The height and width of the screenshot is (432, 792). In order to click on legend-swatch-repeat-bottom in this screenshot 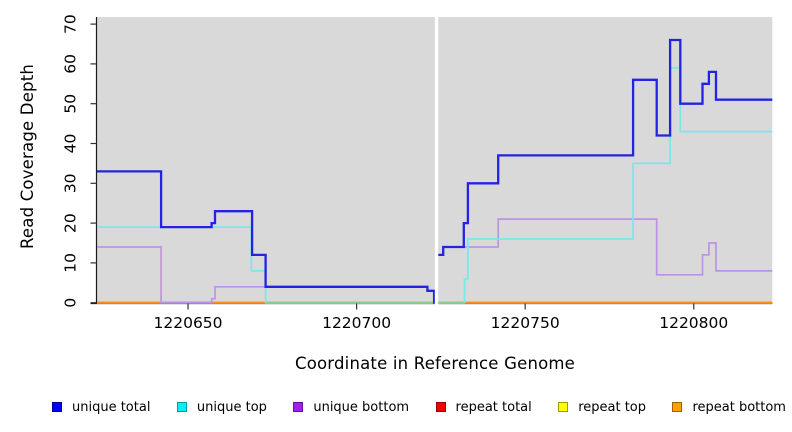, I will do `click(677, 407)`.